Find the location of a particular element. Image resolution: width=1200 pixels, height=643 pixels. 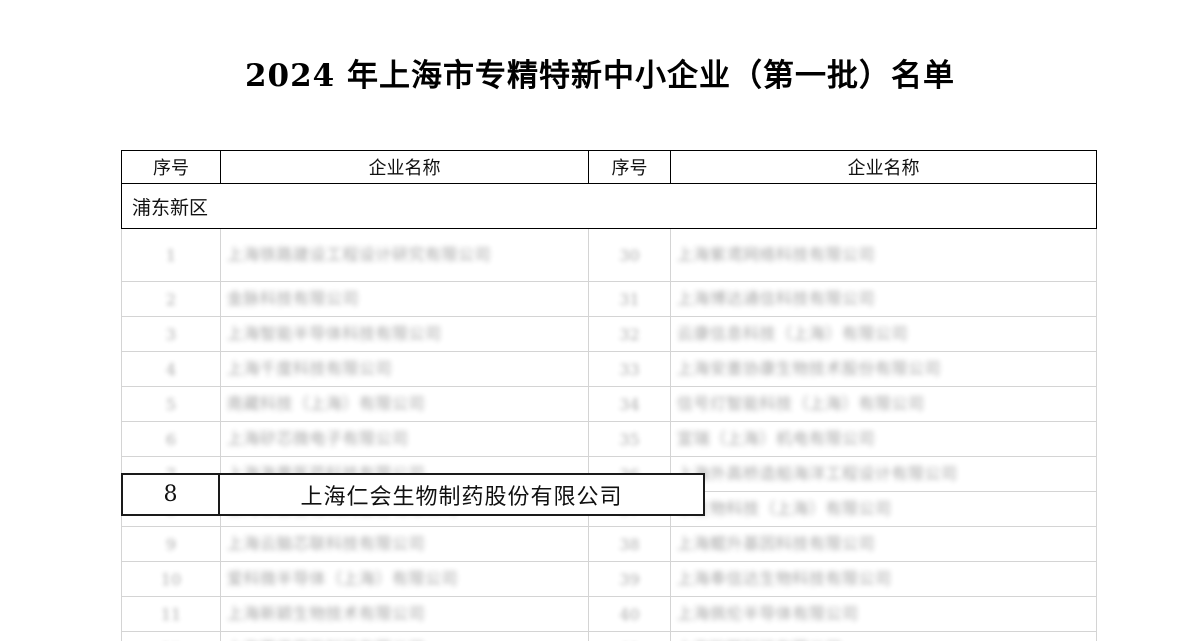

row-seq-left: 11 is located at coordinates (171, 614).